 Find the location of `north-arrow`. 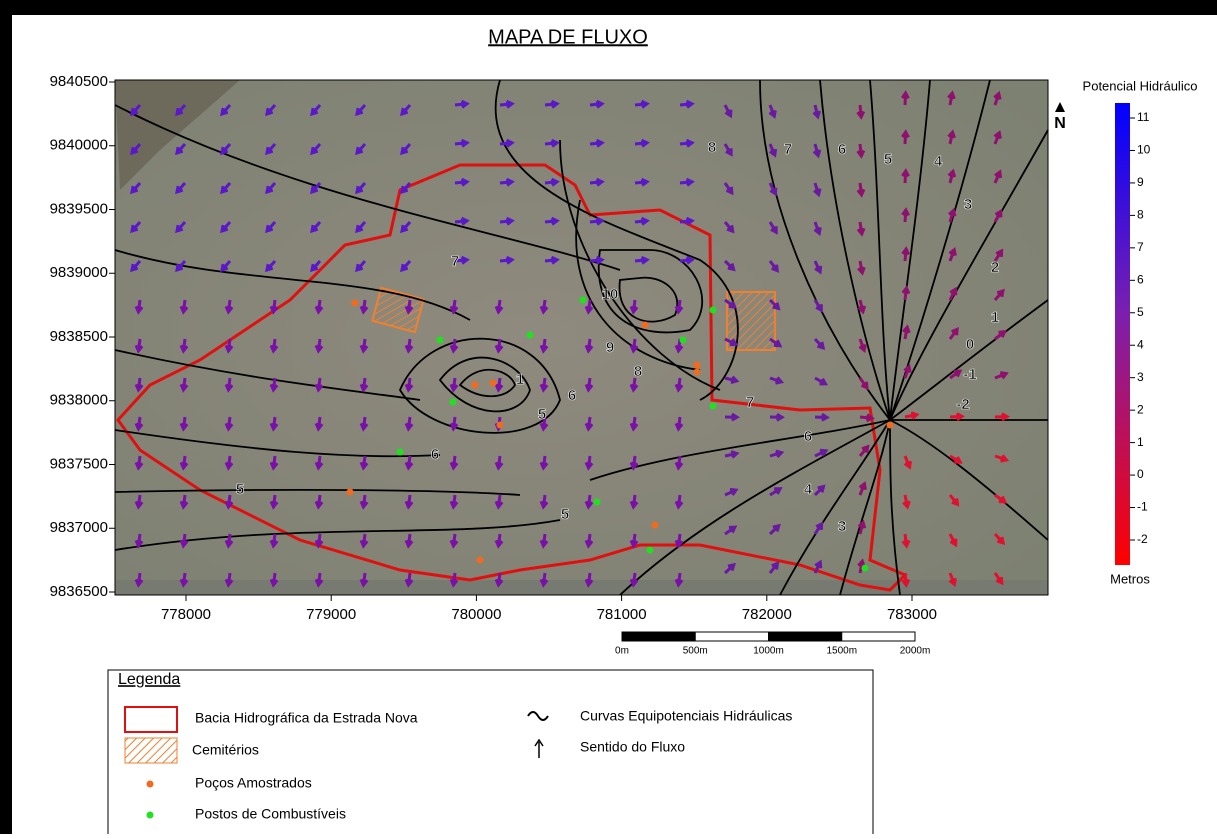

north-arrow is located at coordinates (1060, 107).